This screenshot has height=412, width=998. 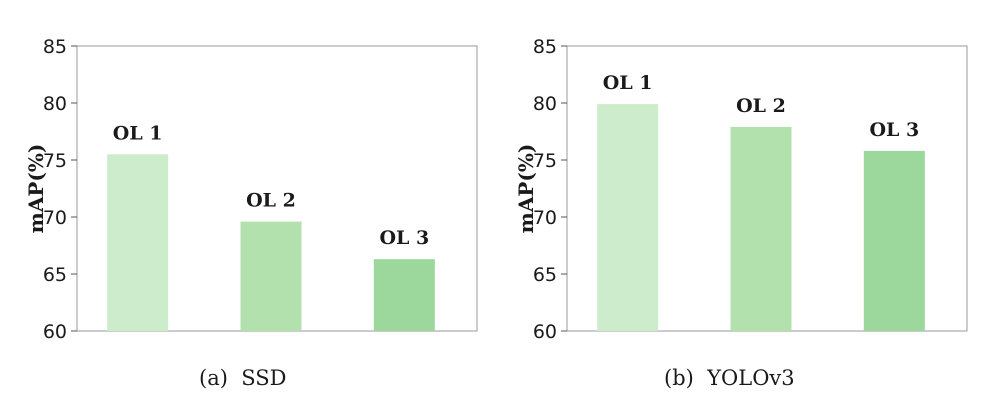 What do you see at coordinates (729, 378) in the screenshot?
I see `caption-yolov3: (b) YOLOv3` at bounding box center [729, 378].